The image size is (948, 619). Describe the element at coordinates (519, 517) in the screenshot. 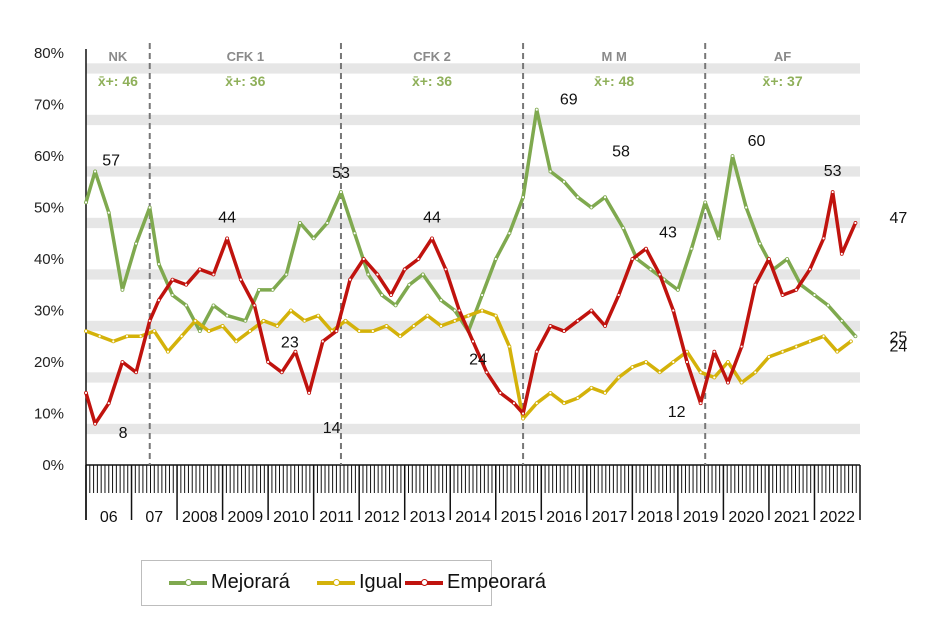

I see `year-label: 2015` at that location.